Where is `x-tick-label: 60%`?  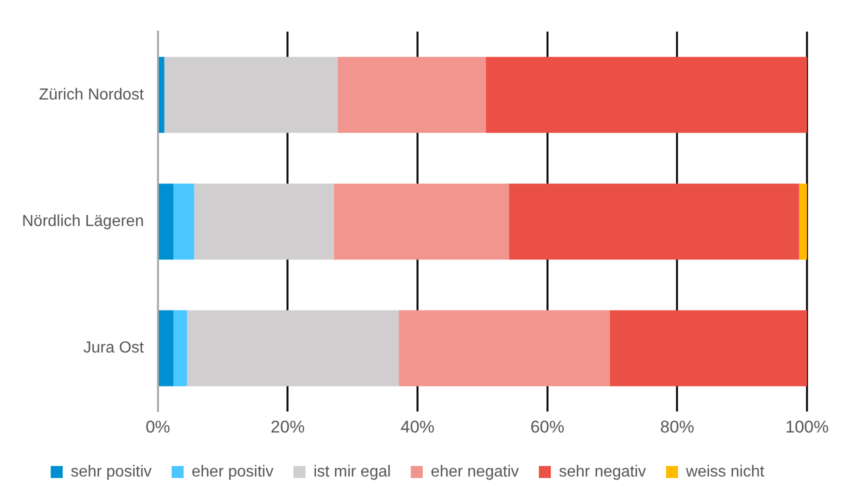 x-tick-label: 60% is located at coordinates (547, 426).